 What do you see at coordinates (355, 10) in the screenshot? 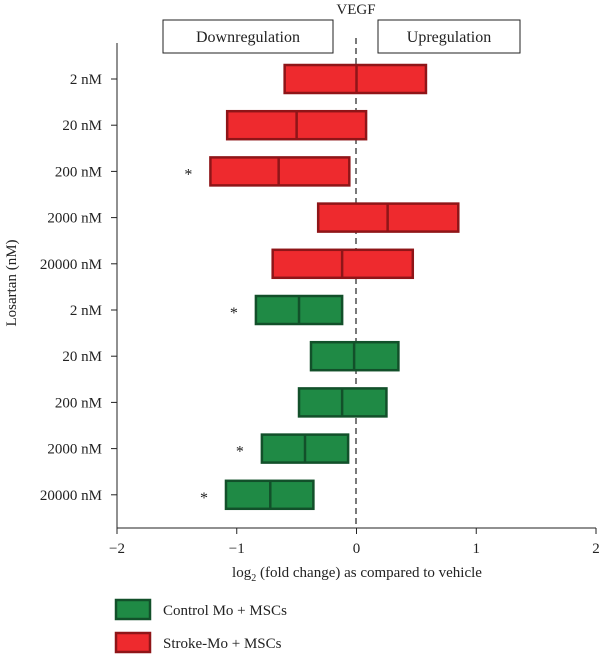
I see `chart-title: VEGF` at bounding box center [355, 10].